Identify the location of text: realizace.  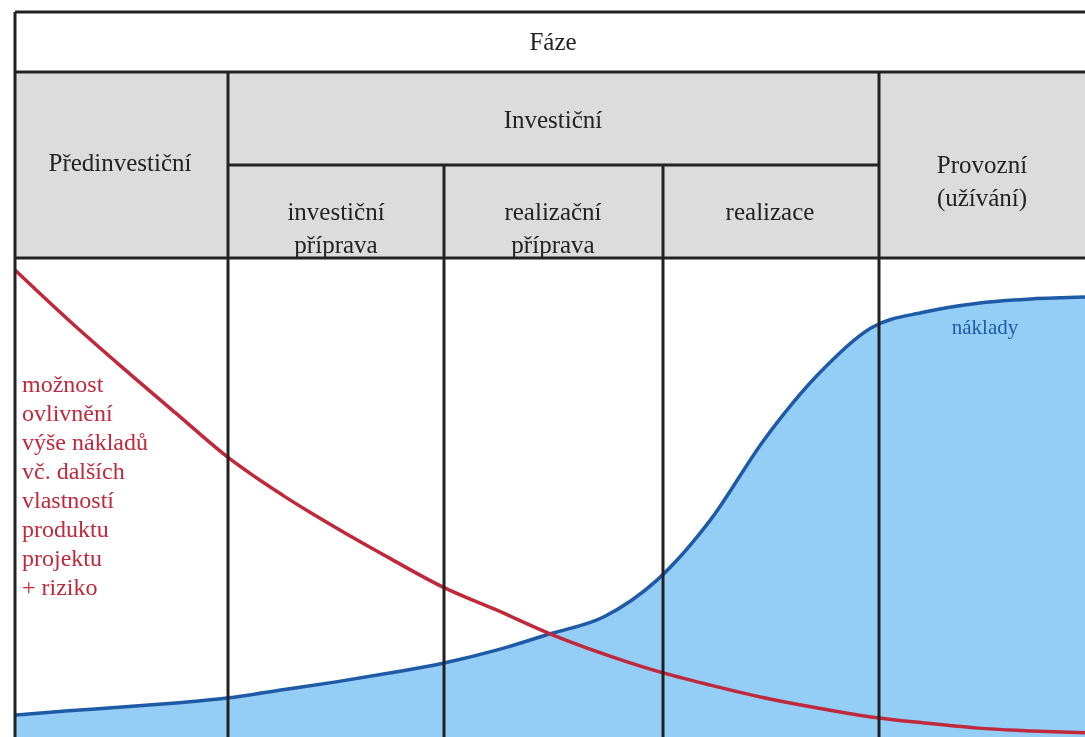
(770, 211).